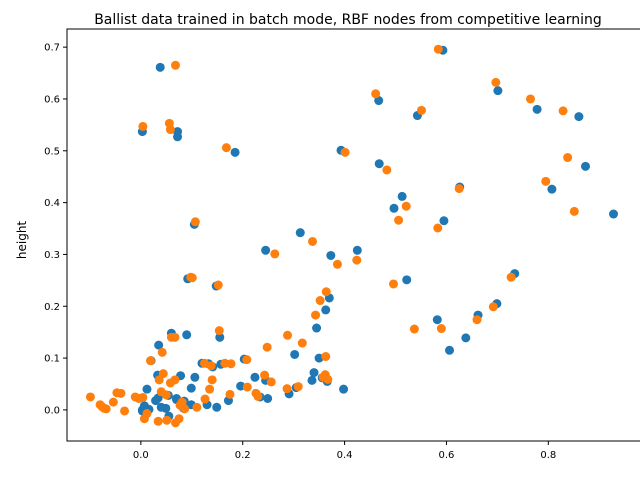  I want to click on x-tick-label: 0.2, so click(243, 455).